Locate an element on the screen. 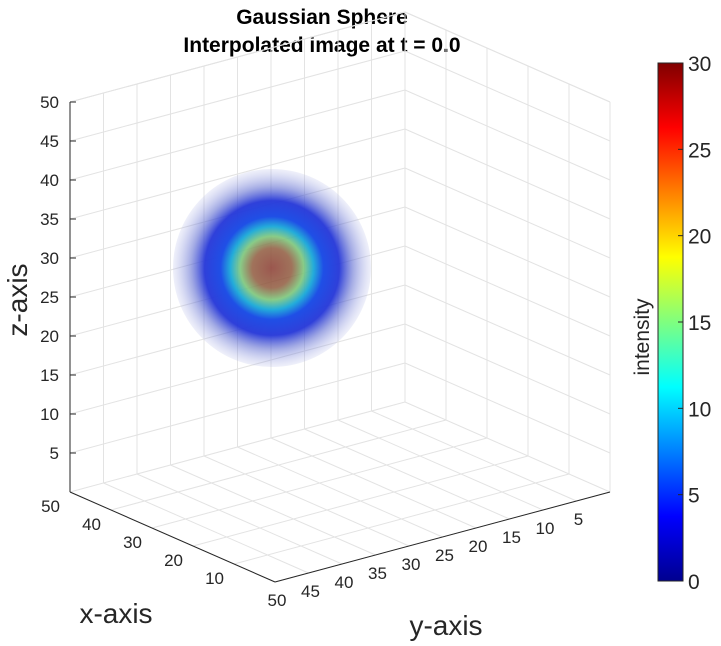  y-tick-label: 15 is located at coordinates (511, 537).